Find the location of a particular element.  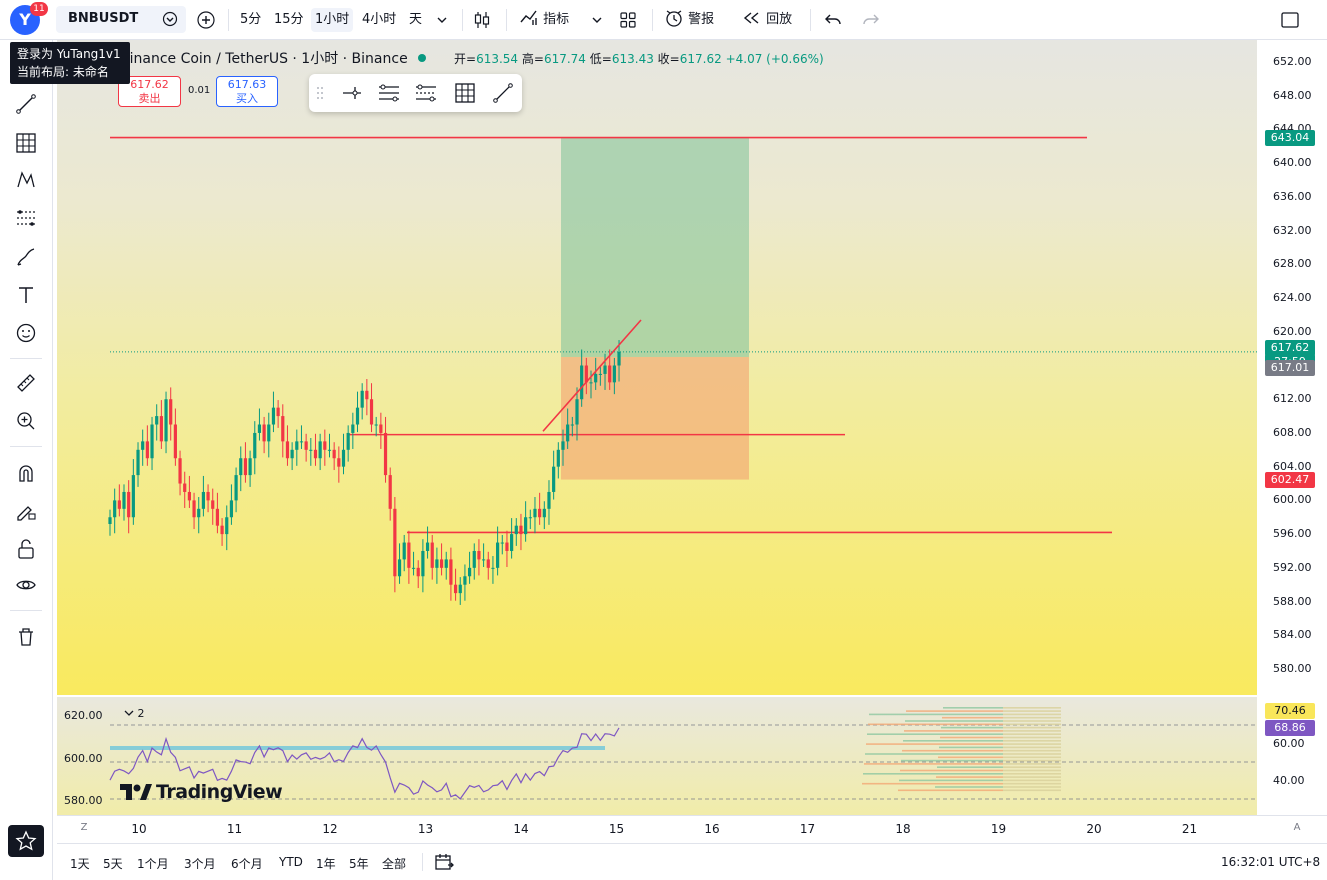

sell-label: 卖出 is located at coordinates (149, 98).